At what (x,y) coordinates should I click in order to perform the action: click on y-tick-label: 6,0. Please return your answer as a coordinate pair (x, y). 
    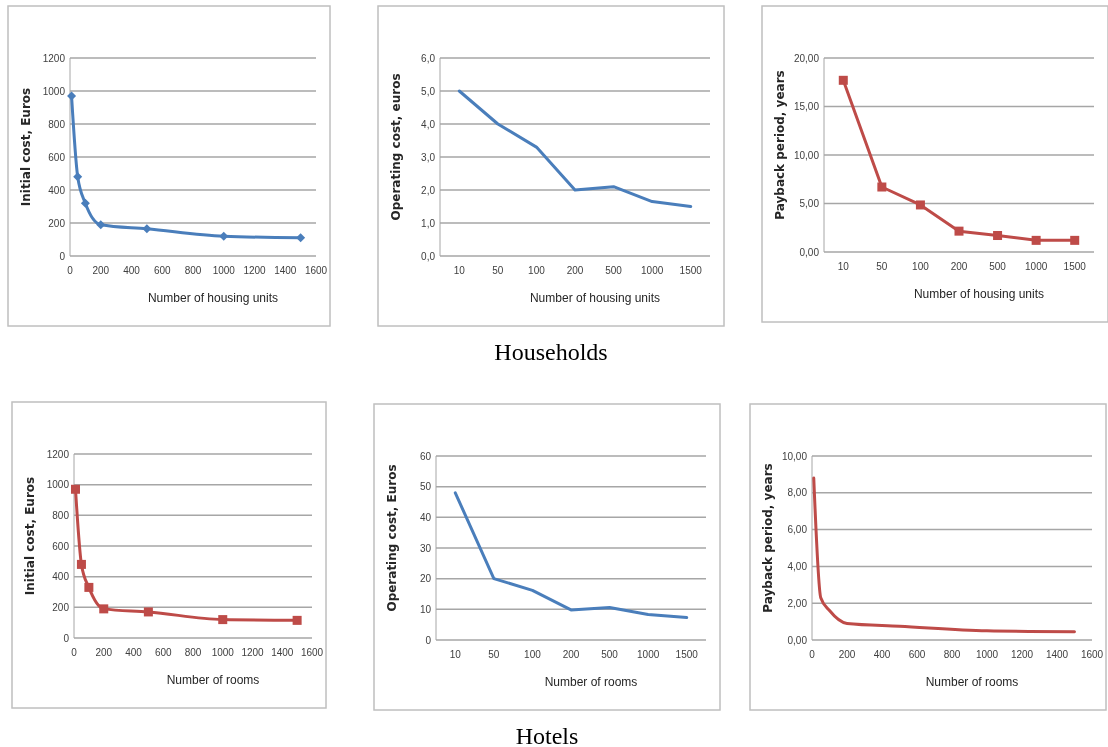
    Looking at the image, I should click on (428, 58).